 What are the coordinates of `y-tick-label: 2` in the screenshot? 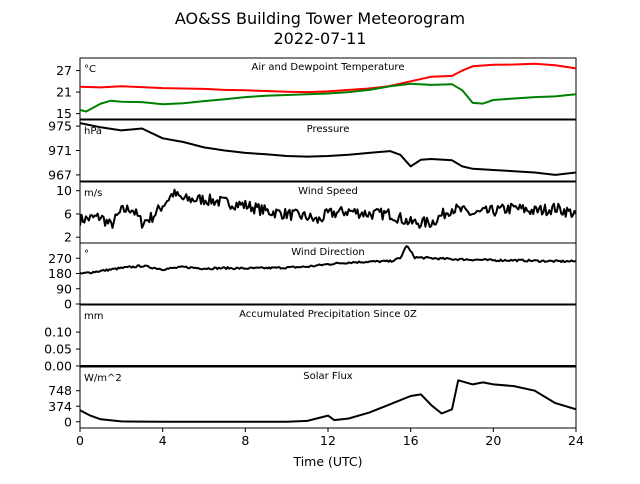 It's located at (68, 237).